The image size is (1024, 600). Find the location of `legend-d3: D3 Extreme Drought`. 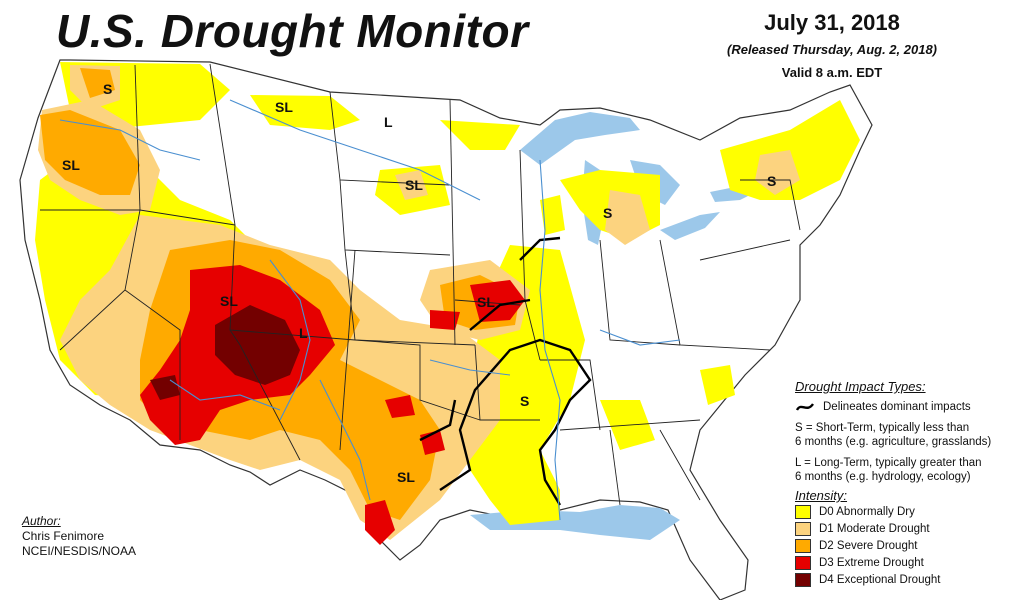

legend-d3: D3 Extreme Drought is located at coordinates (909, 562).